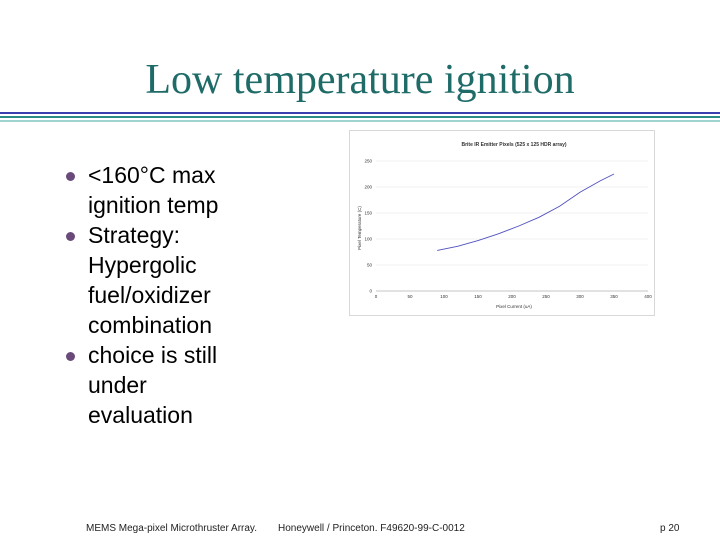 The height and width of the screenshot is (540, 720). I want to click on slide-title: Low temperature ignition, so click(360, 80).